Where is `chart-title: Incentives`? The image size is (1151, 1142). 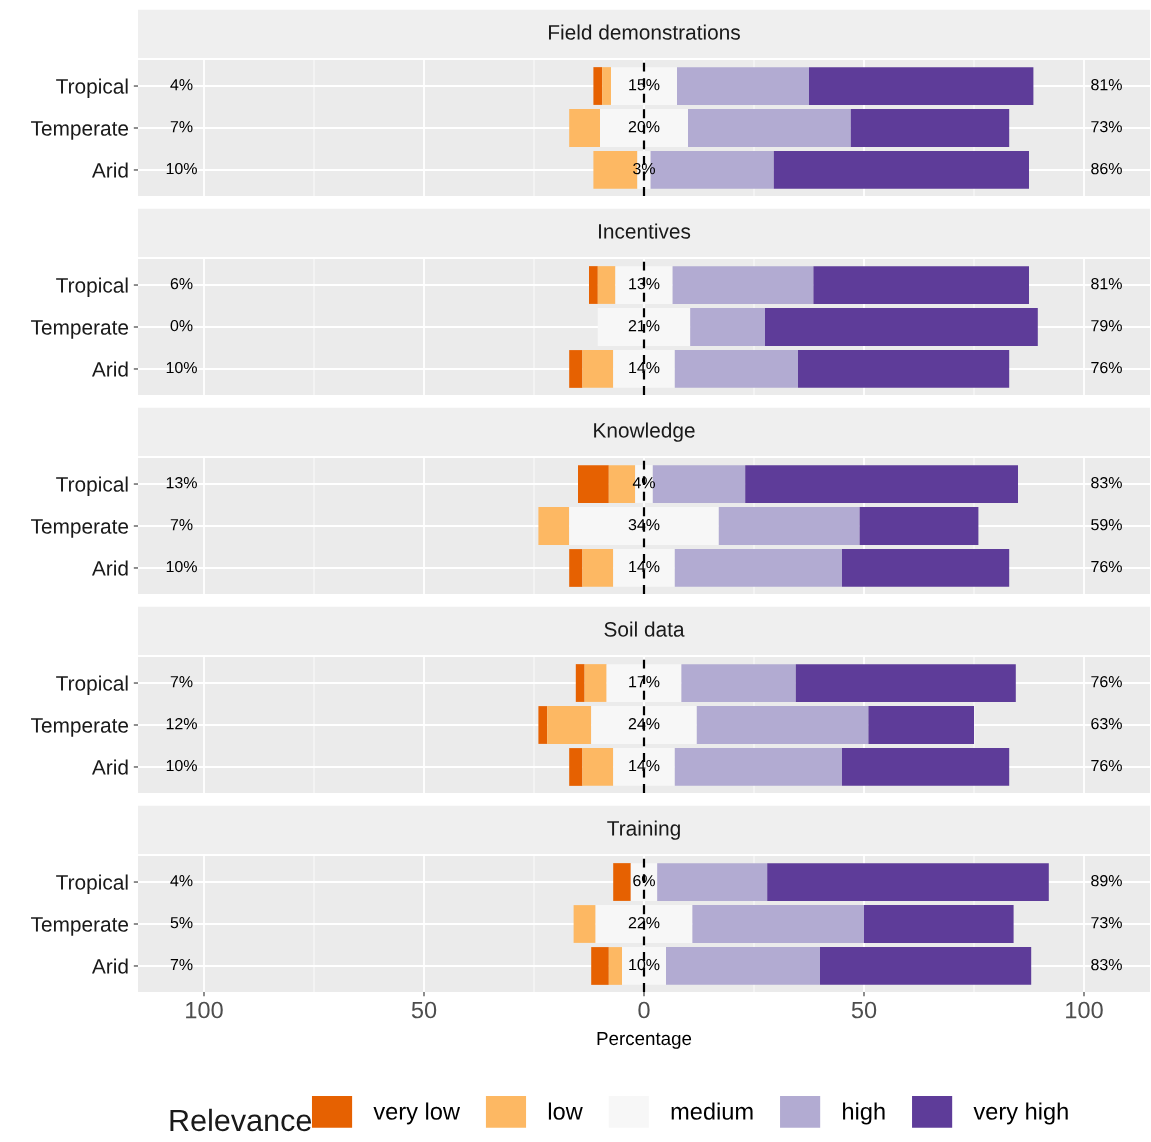 chart-title: Incentives is located at coordinates (645, 231).